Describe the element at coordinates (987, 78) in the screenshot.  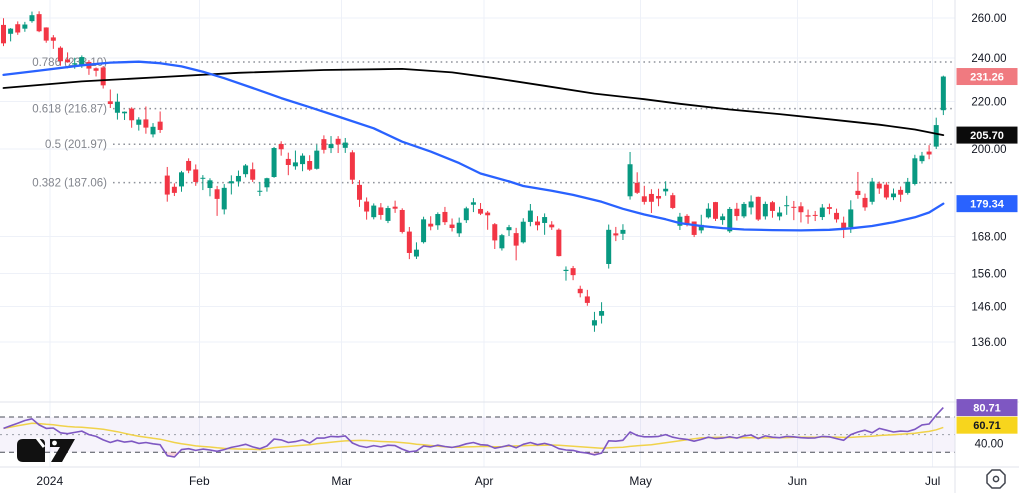
I see `svg-text: 231.26` at that location.